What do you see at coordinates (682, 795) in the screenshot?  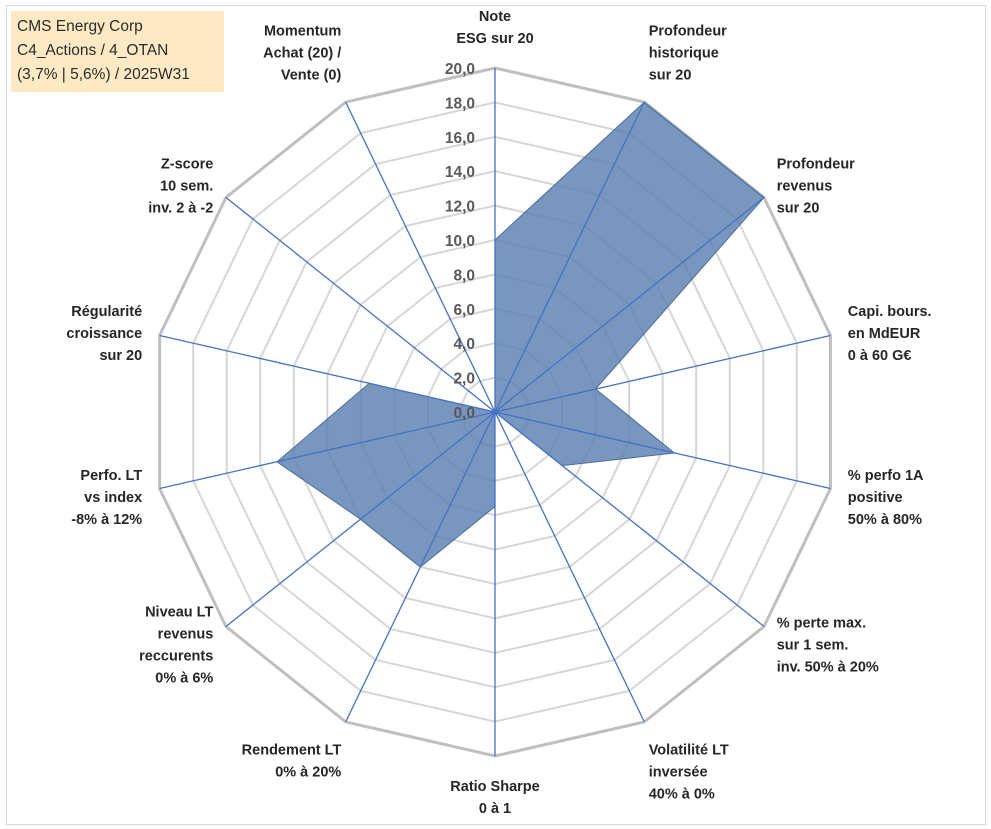 I see `axis-label-6-line-2: 40% à 0%` at bounding box center [682, 795].